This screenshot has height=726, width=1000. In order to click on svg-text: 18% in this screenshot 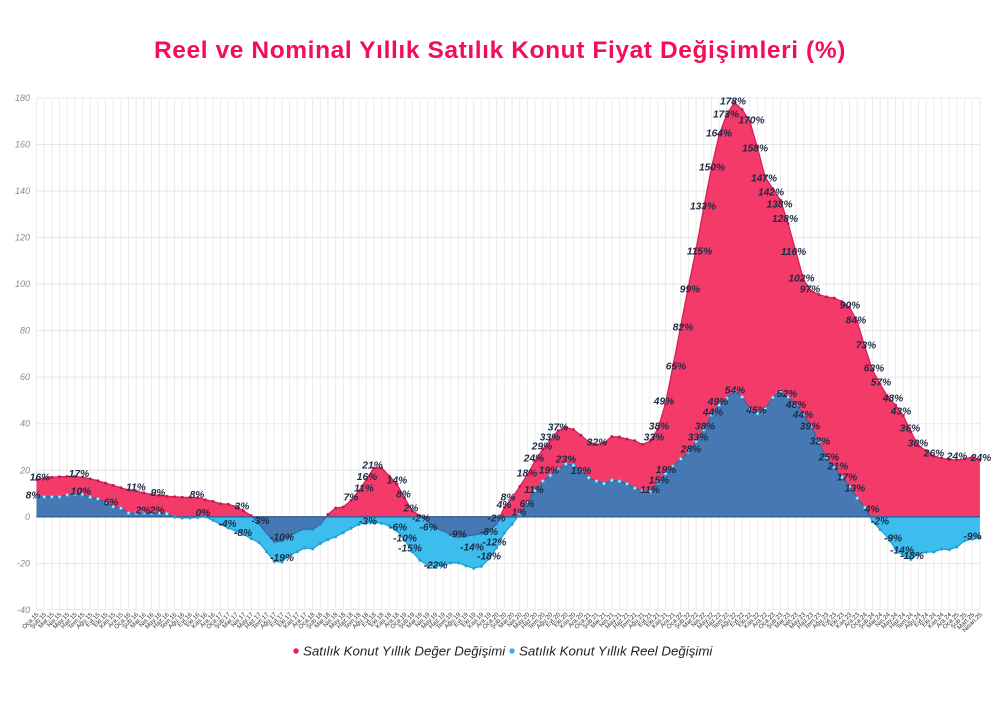, I will do `click(527, 474)`.